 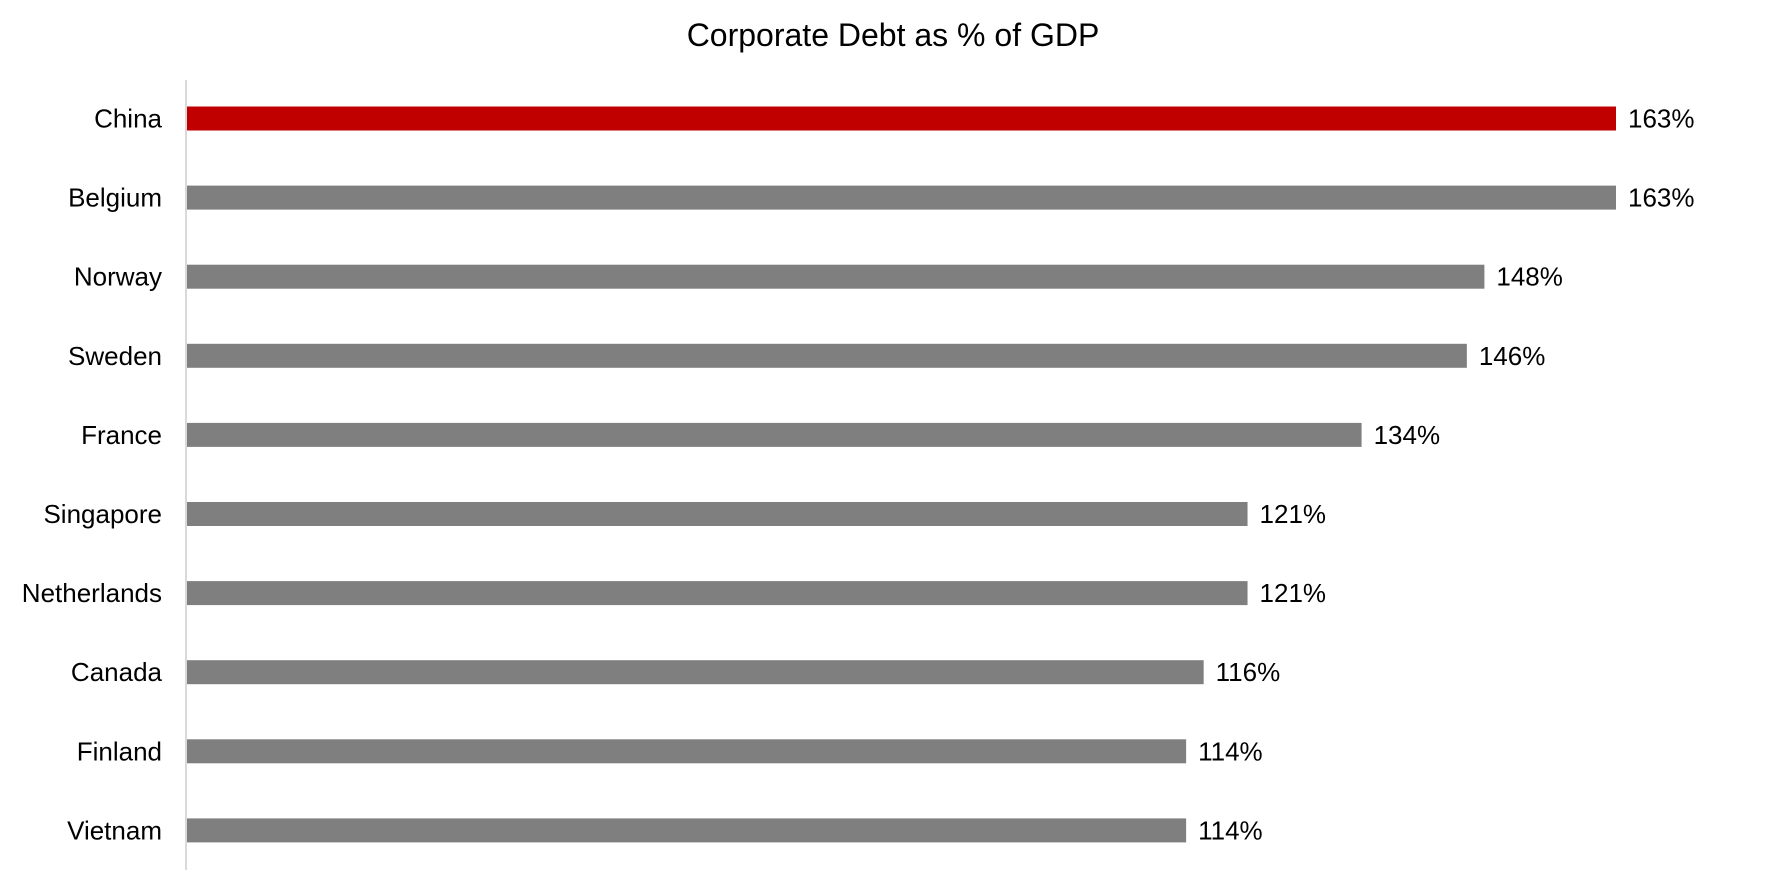 I want to click on category-label-netherlands: Netherlands, so click(x=92, y=593).